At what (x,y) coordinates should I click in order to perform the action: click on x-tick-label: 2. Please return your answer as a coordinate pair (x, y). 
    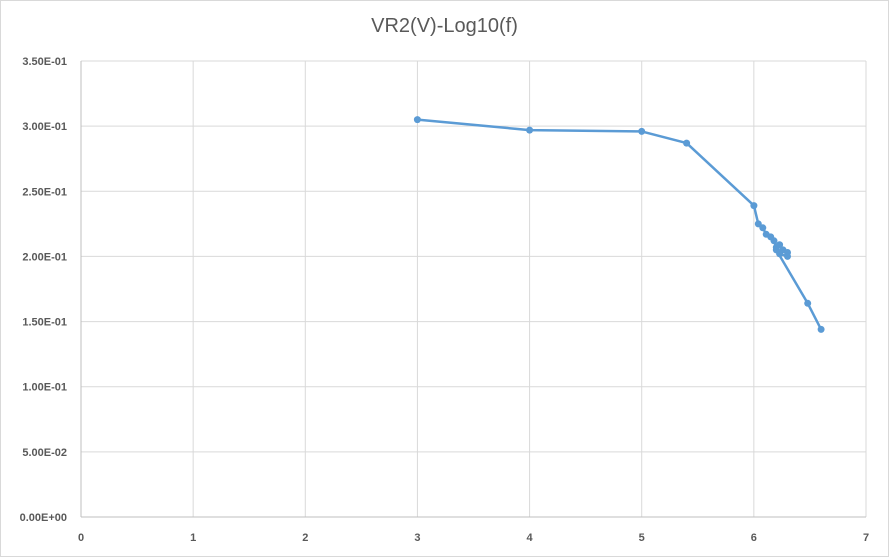
    Looking at the image, I should click on (305, 538).